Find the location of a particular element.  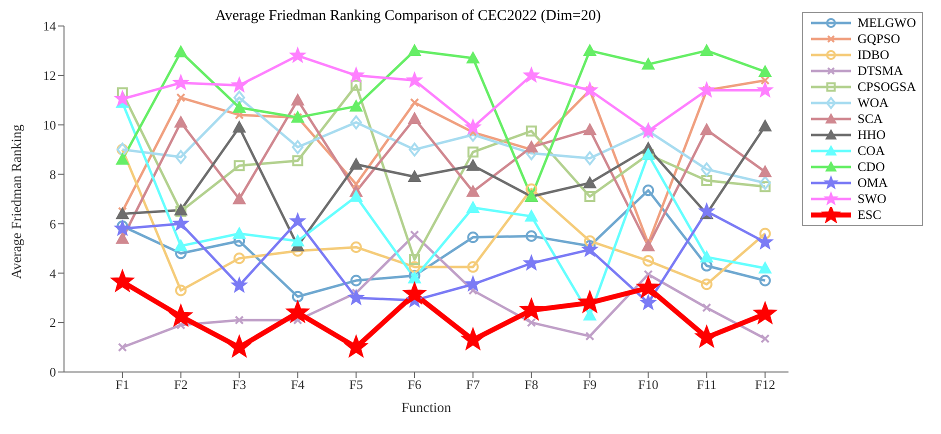

x-tick-label: F5 is located at coordinates (356, 384).